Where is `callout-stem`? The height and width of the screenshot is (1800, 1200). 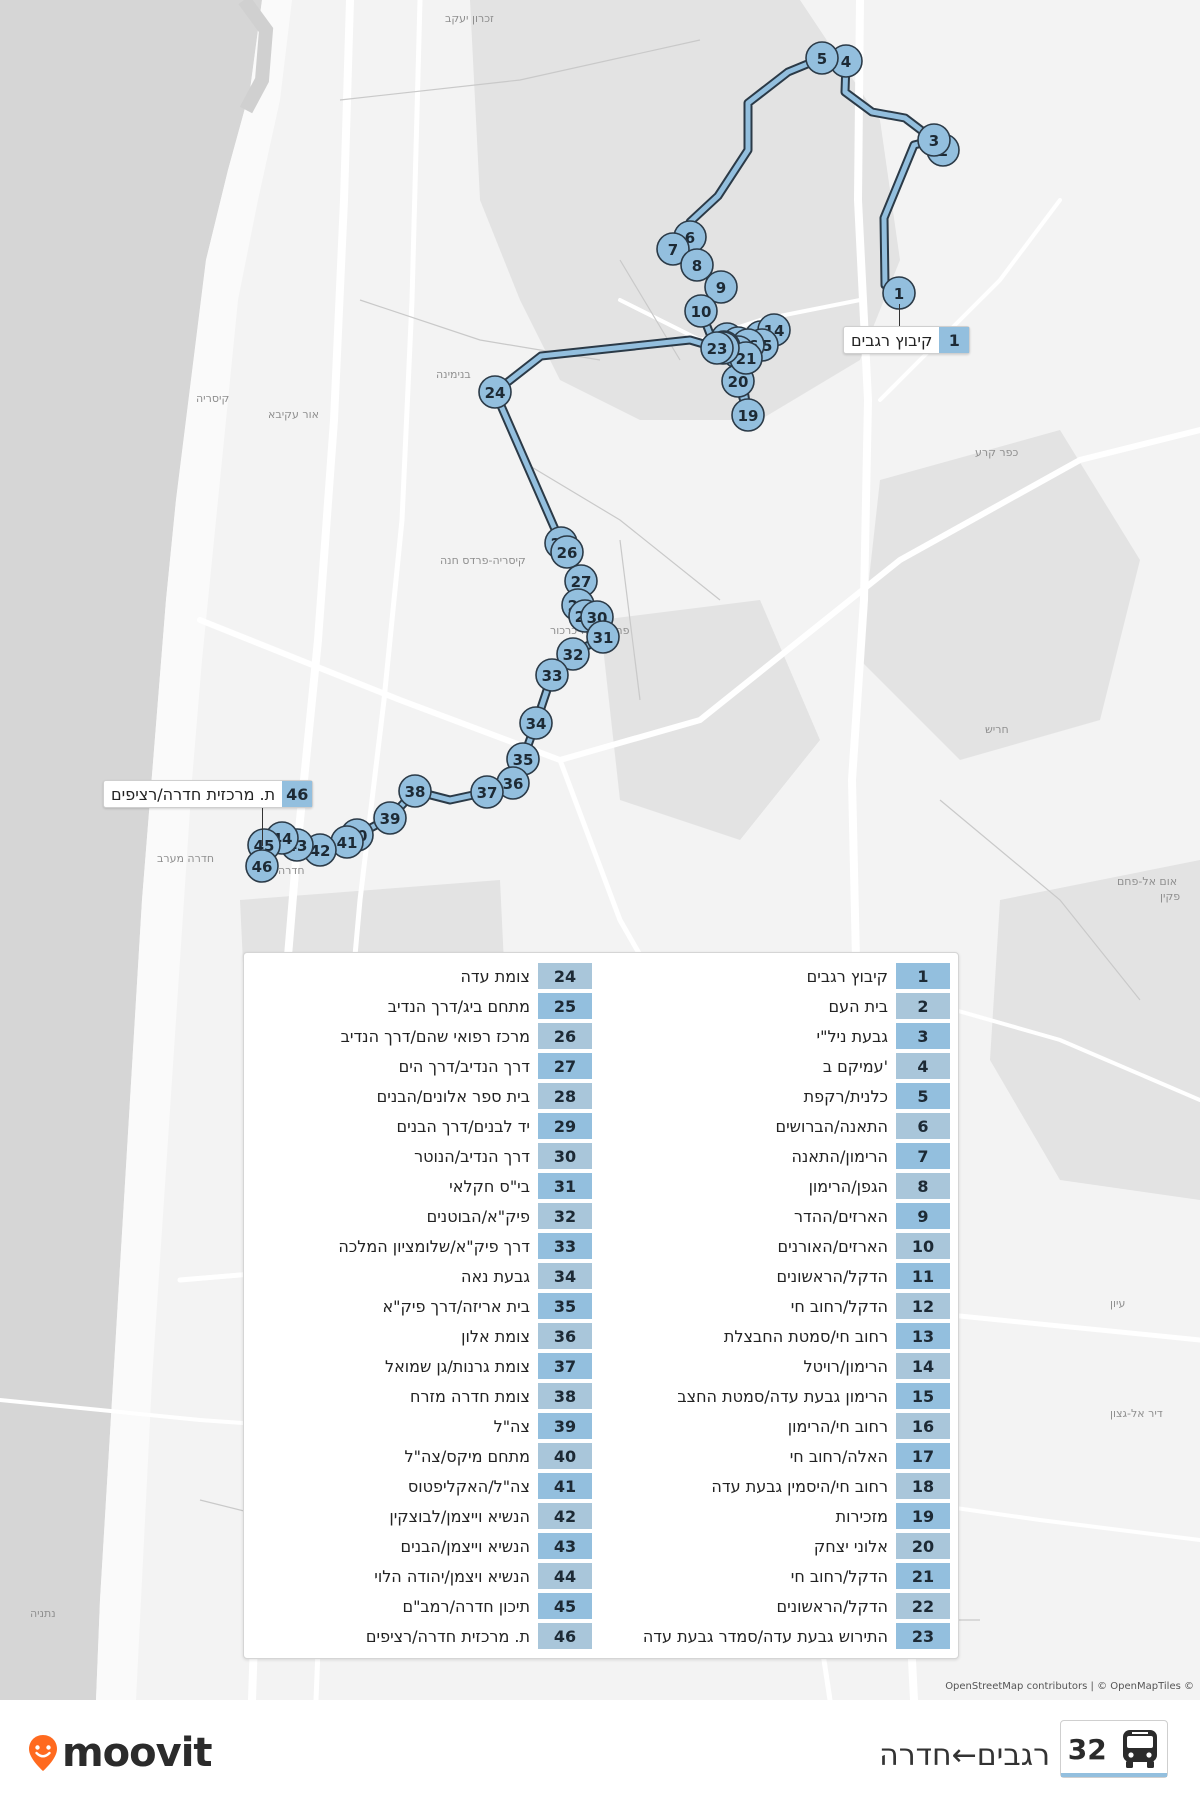
callout-stem is located at coordinates (262, 826).